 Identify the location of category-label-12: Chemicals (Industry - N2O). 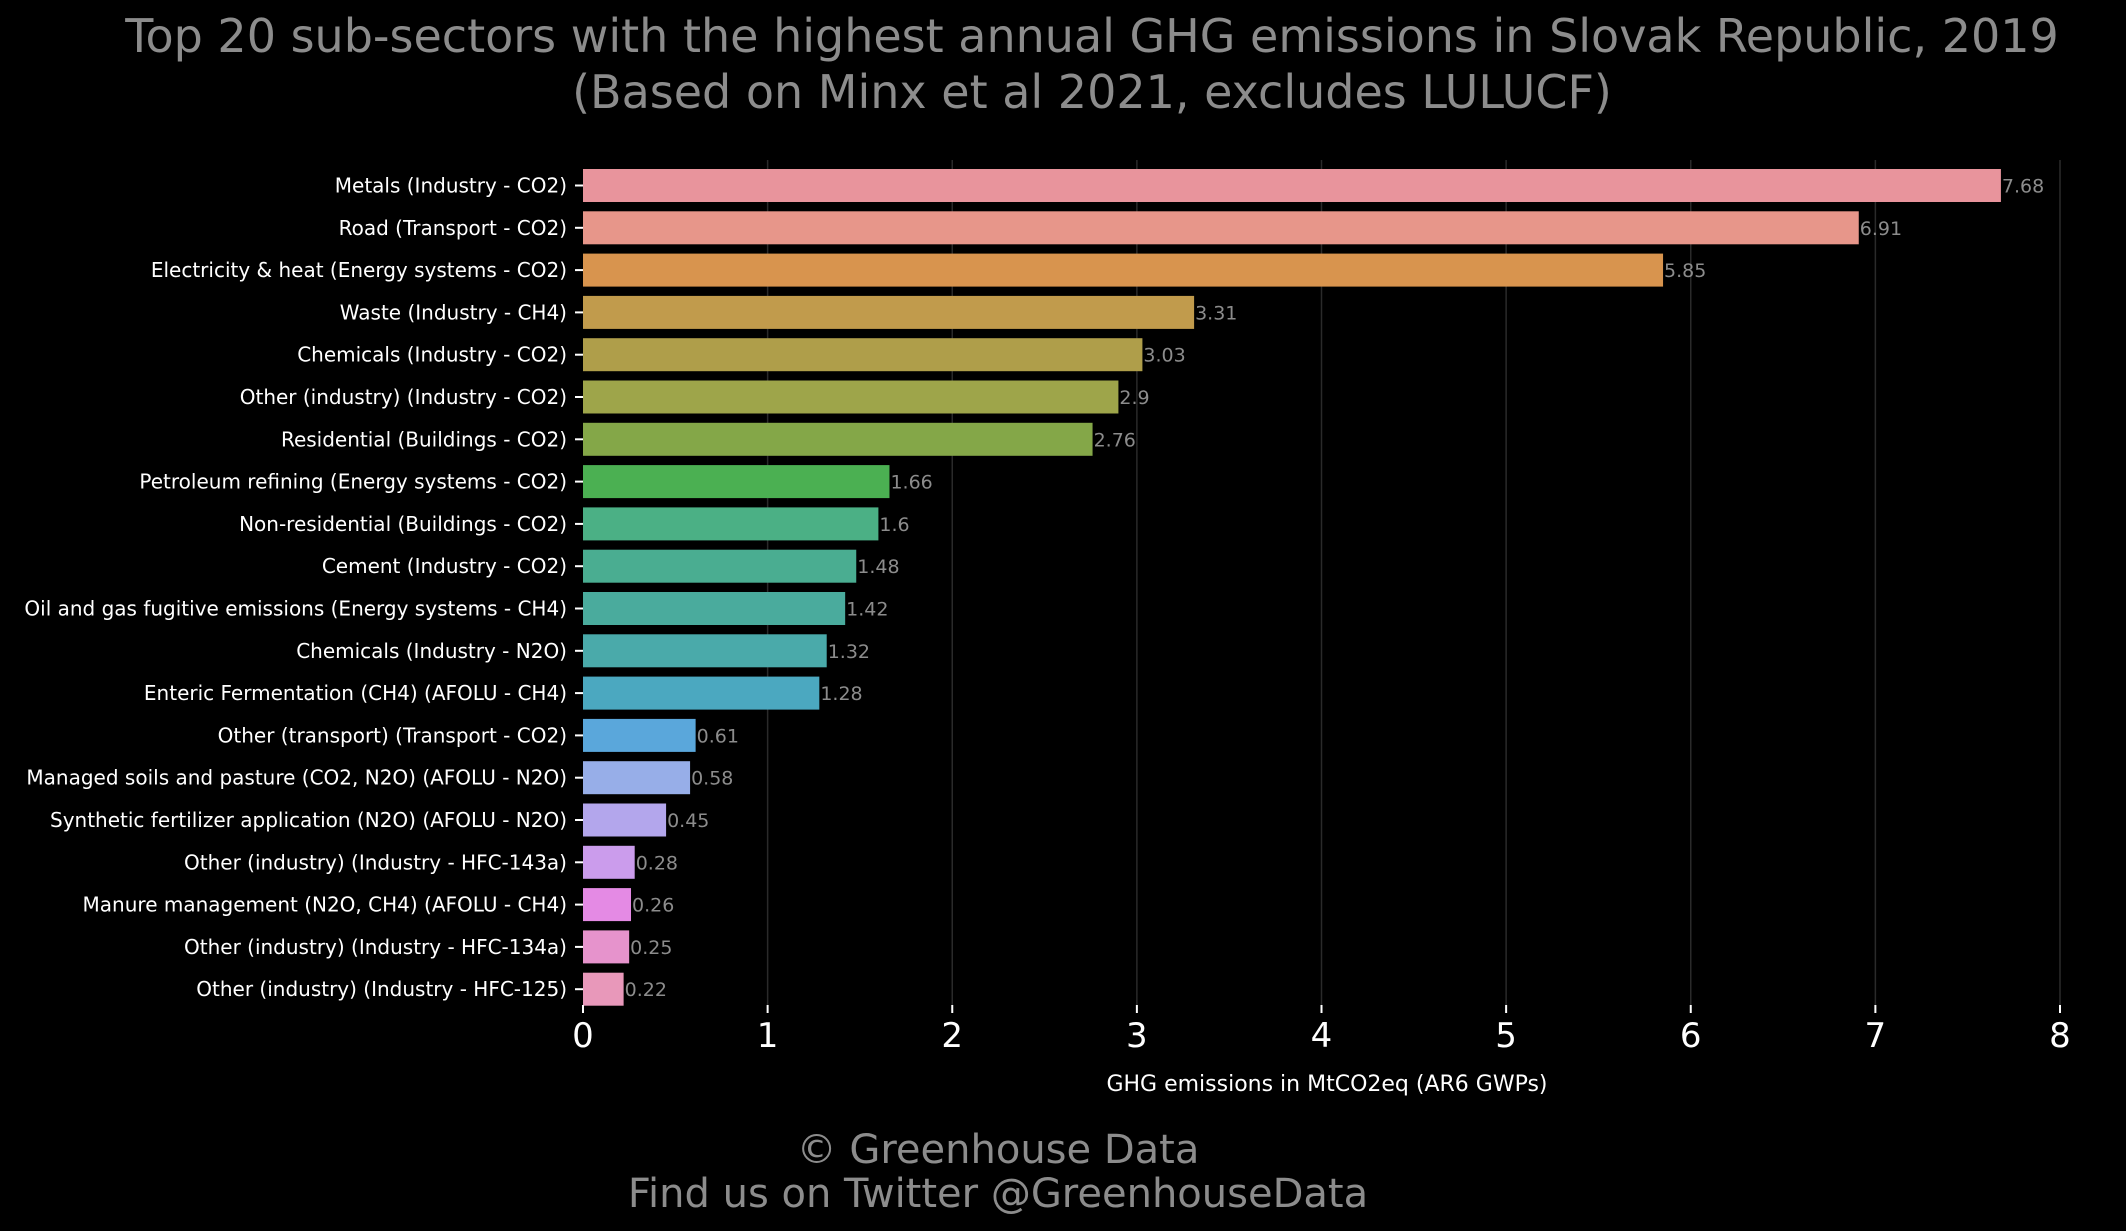
(431, 651).